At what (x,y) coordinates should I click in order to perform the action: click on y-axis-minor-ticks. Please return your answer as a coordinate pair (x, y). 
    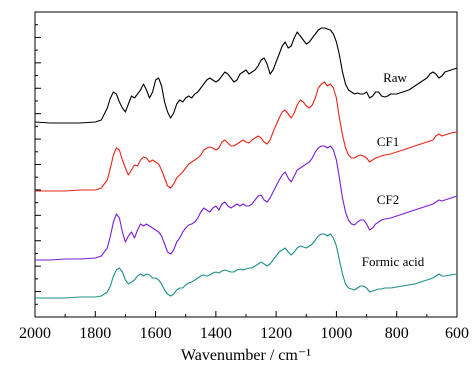
    Looking at the image, I should click on (38, 164).